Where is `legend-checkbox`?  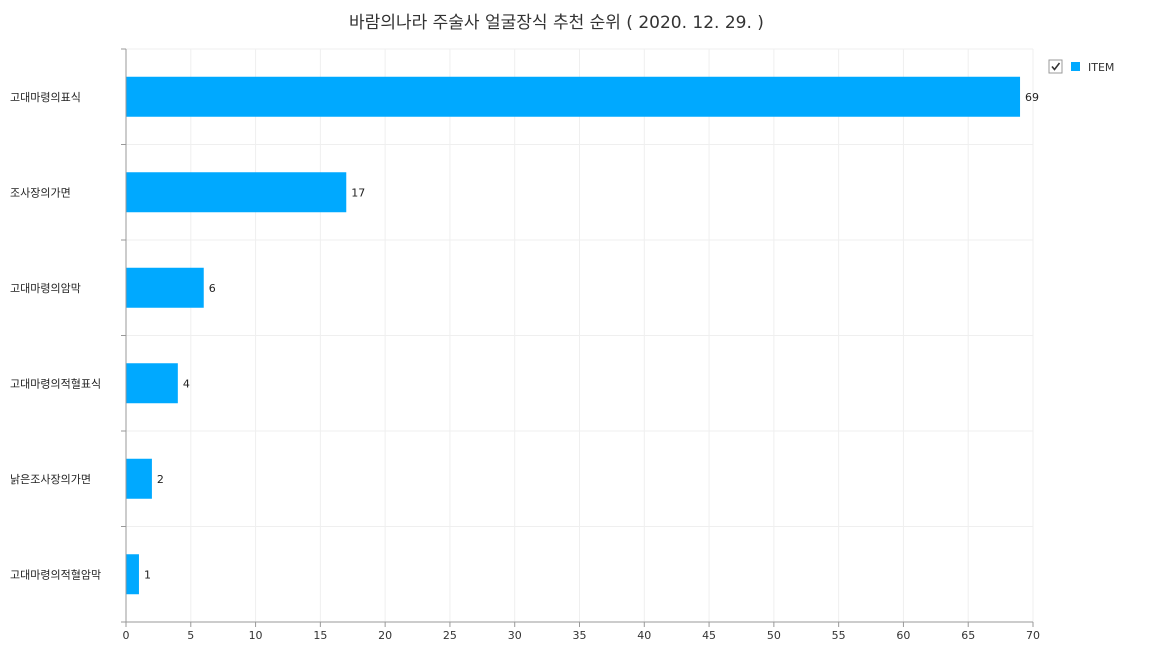
legend-checkbox is located at coordinates (1055, 66).